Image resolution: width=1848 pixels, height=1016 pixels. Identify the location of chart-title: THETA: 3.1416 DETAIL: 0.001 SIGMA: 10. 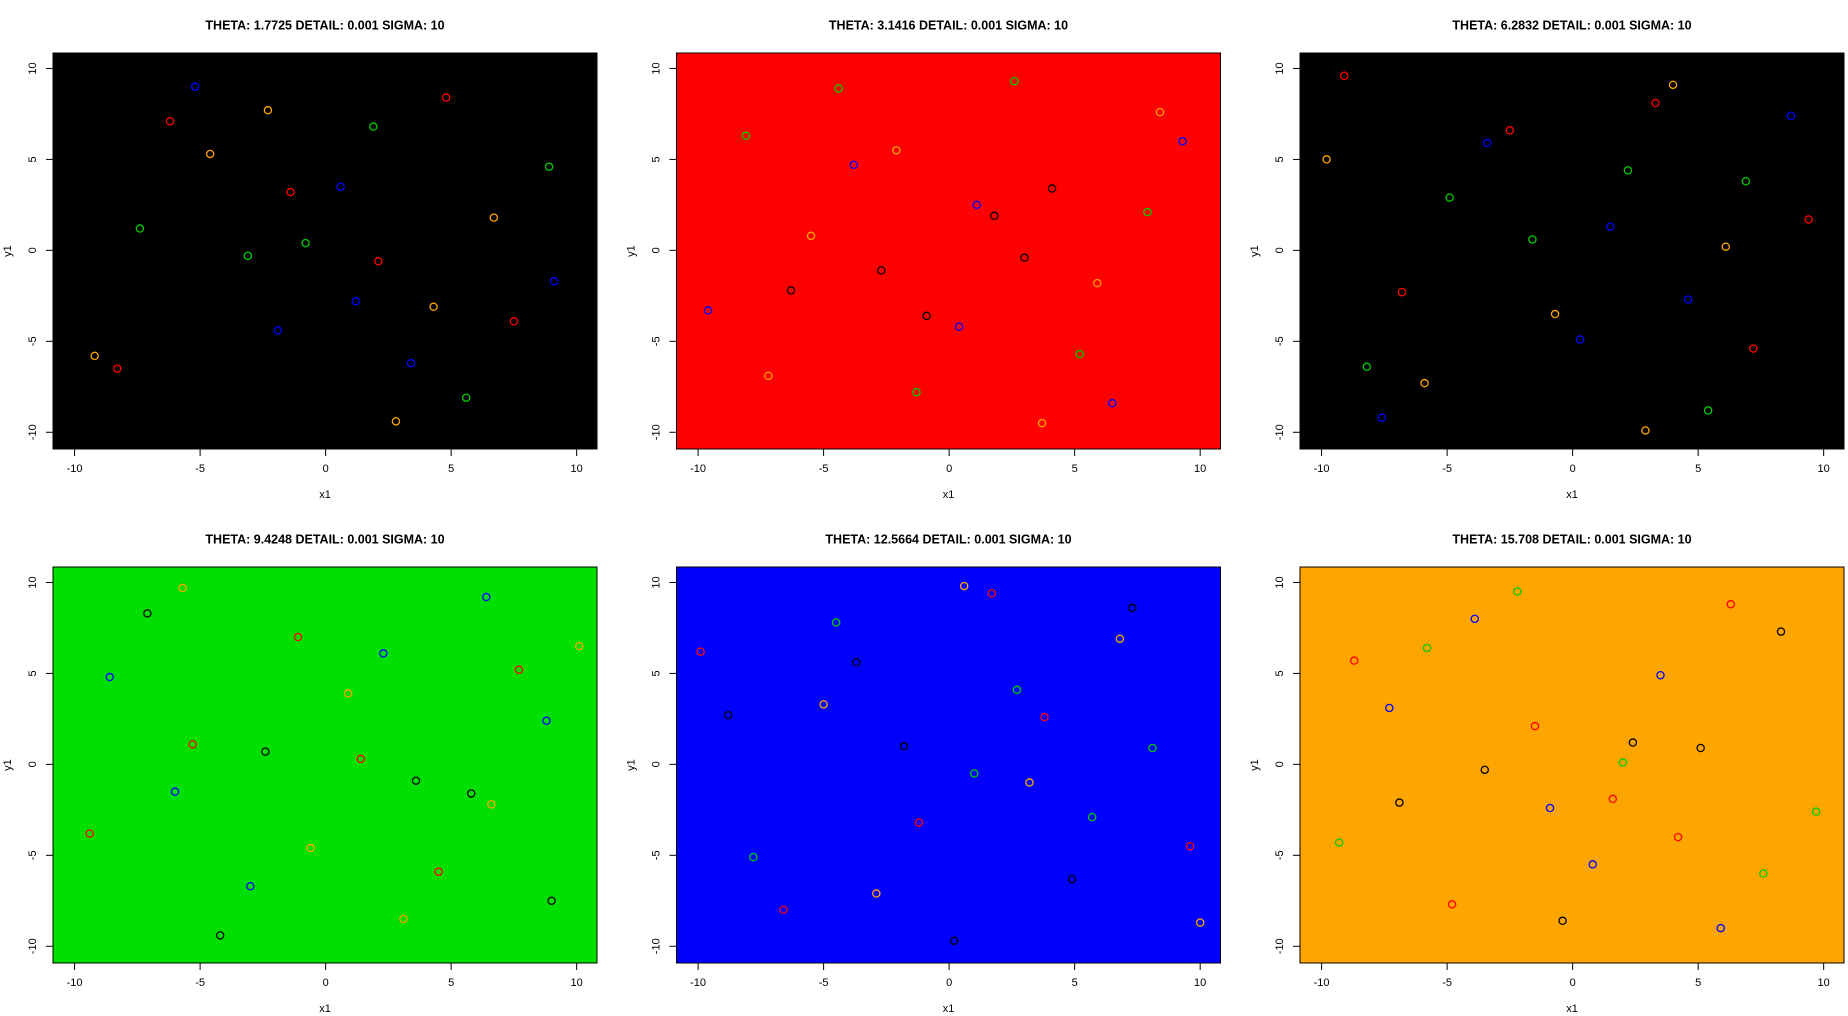
(948, 25).